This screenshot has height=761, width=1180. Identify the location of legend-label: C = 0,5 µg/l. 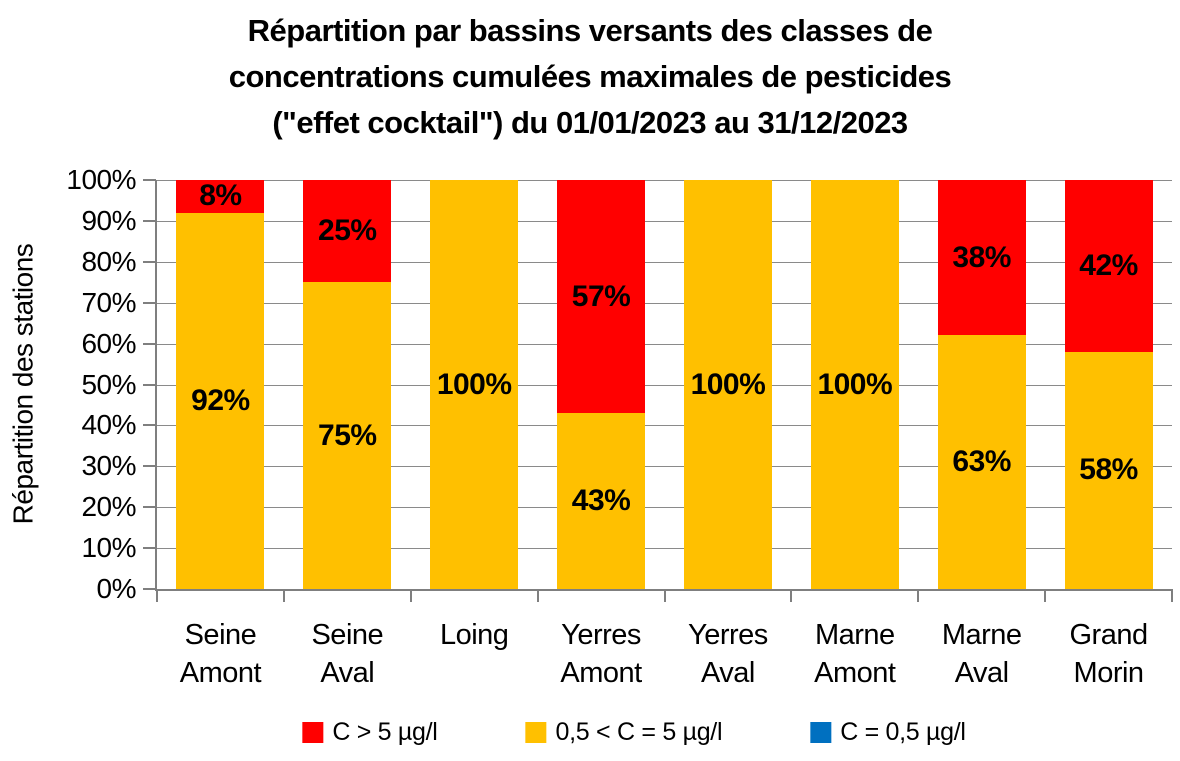
(903, 732).